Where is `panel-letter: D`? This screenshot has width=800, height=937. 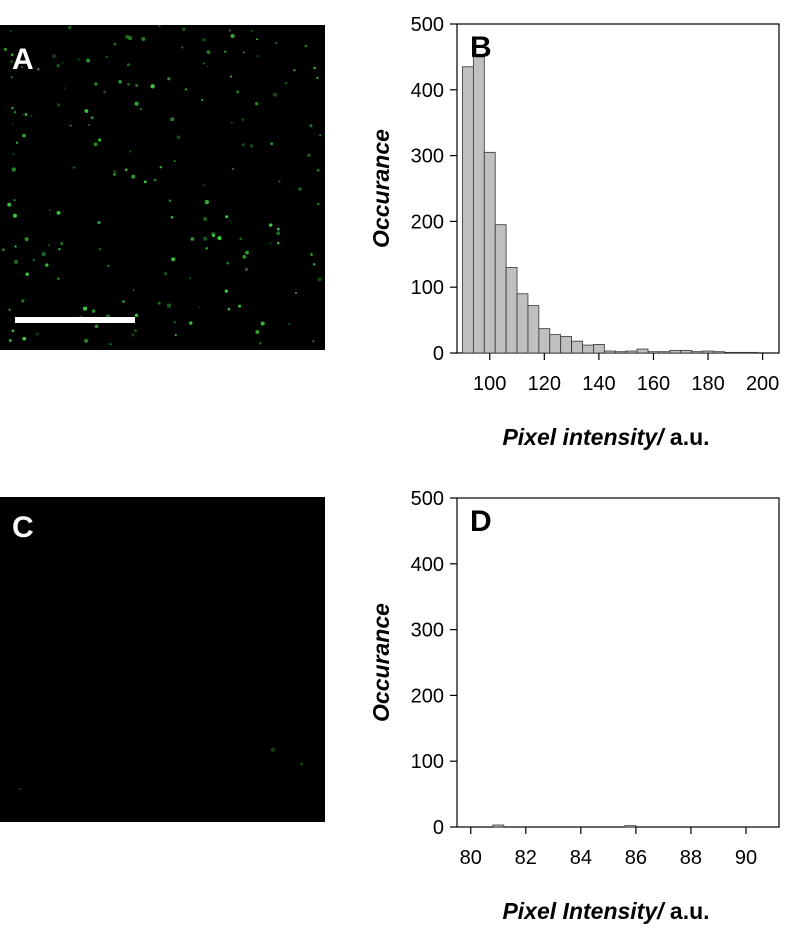 panel-letter: D is located at coordinates (481, 521).